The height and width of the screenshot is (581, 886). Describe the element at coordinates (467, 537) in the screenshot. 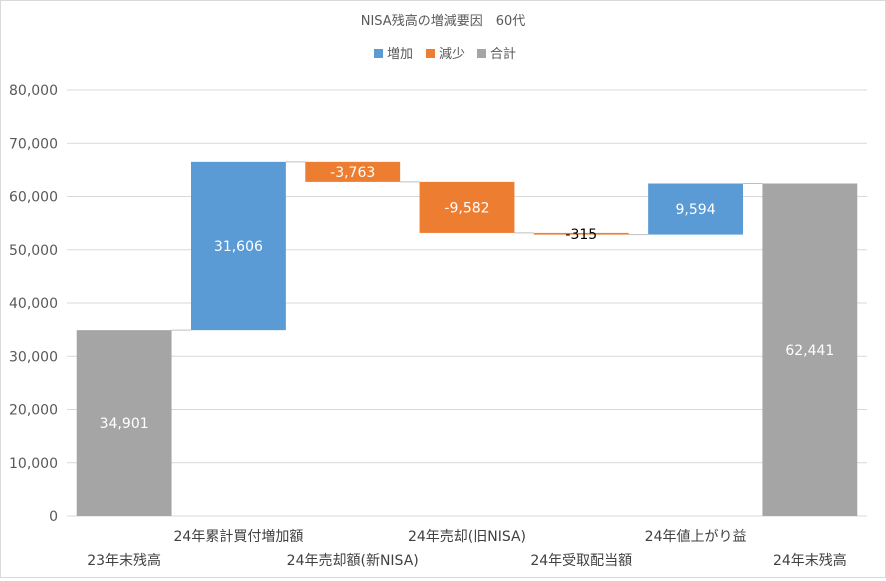

I see `category-label-4: 24年売却(旧NISA)` at that location.